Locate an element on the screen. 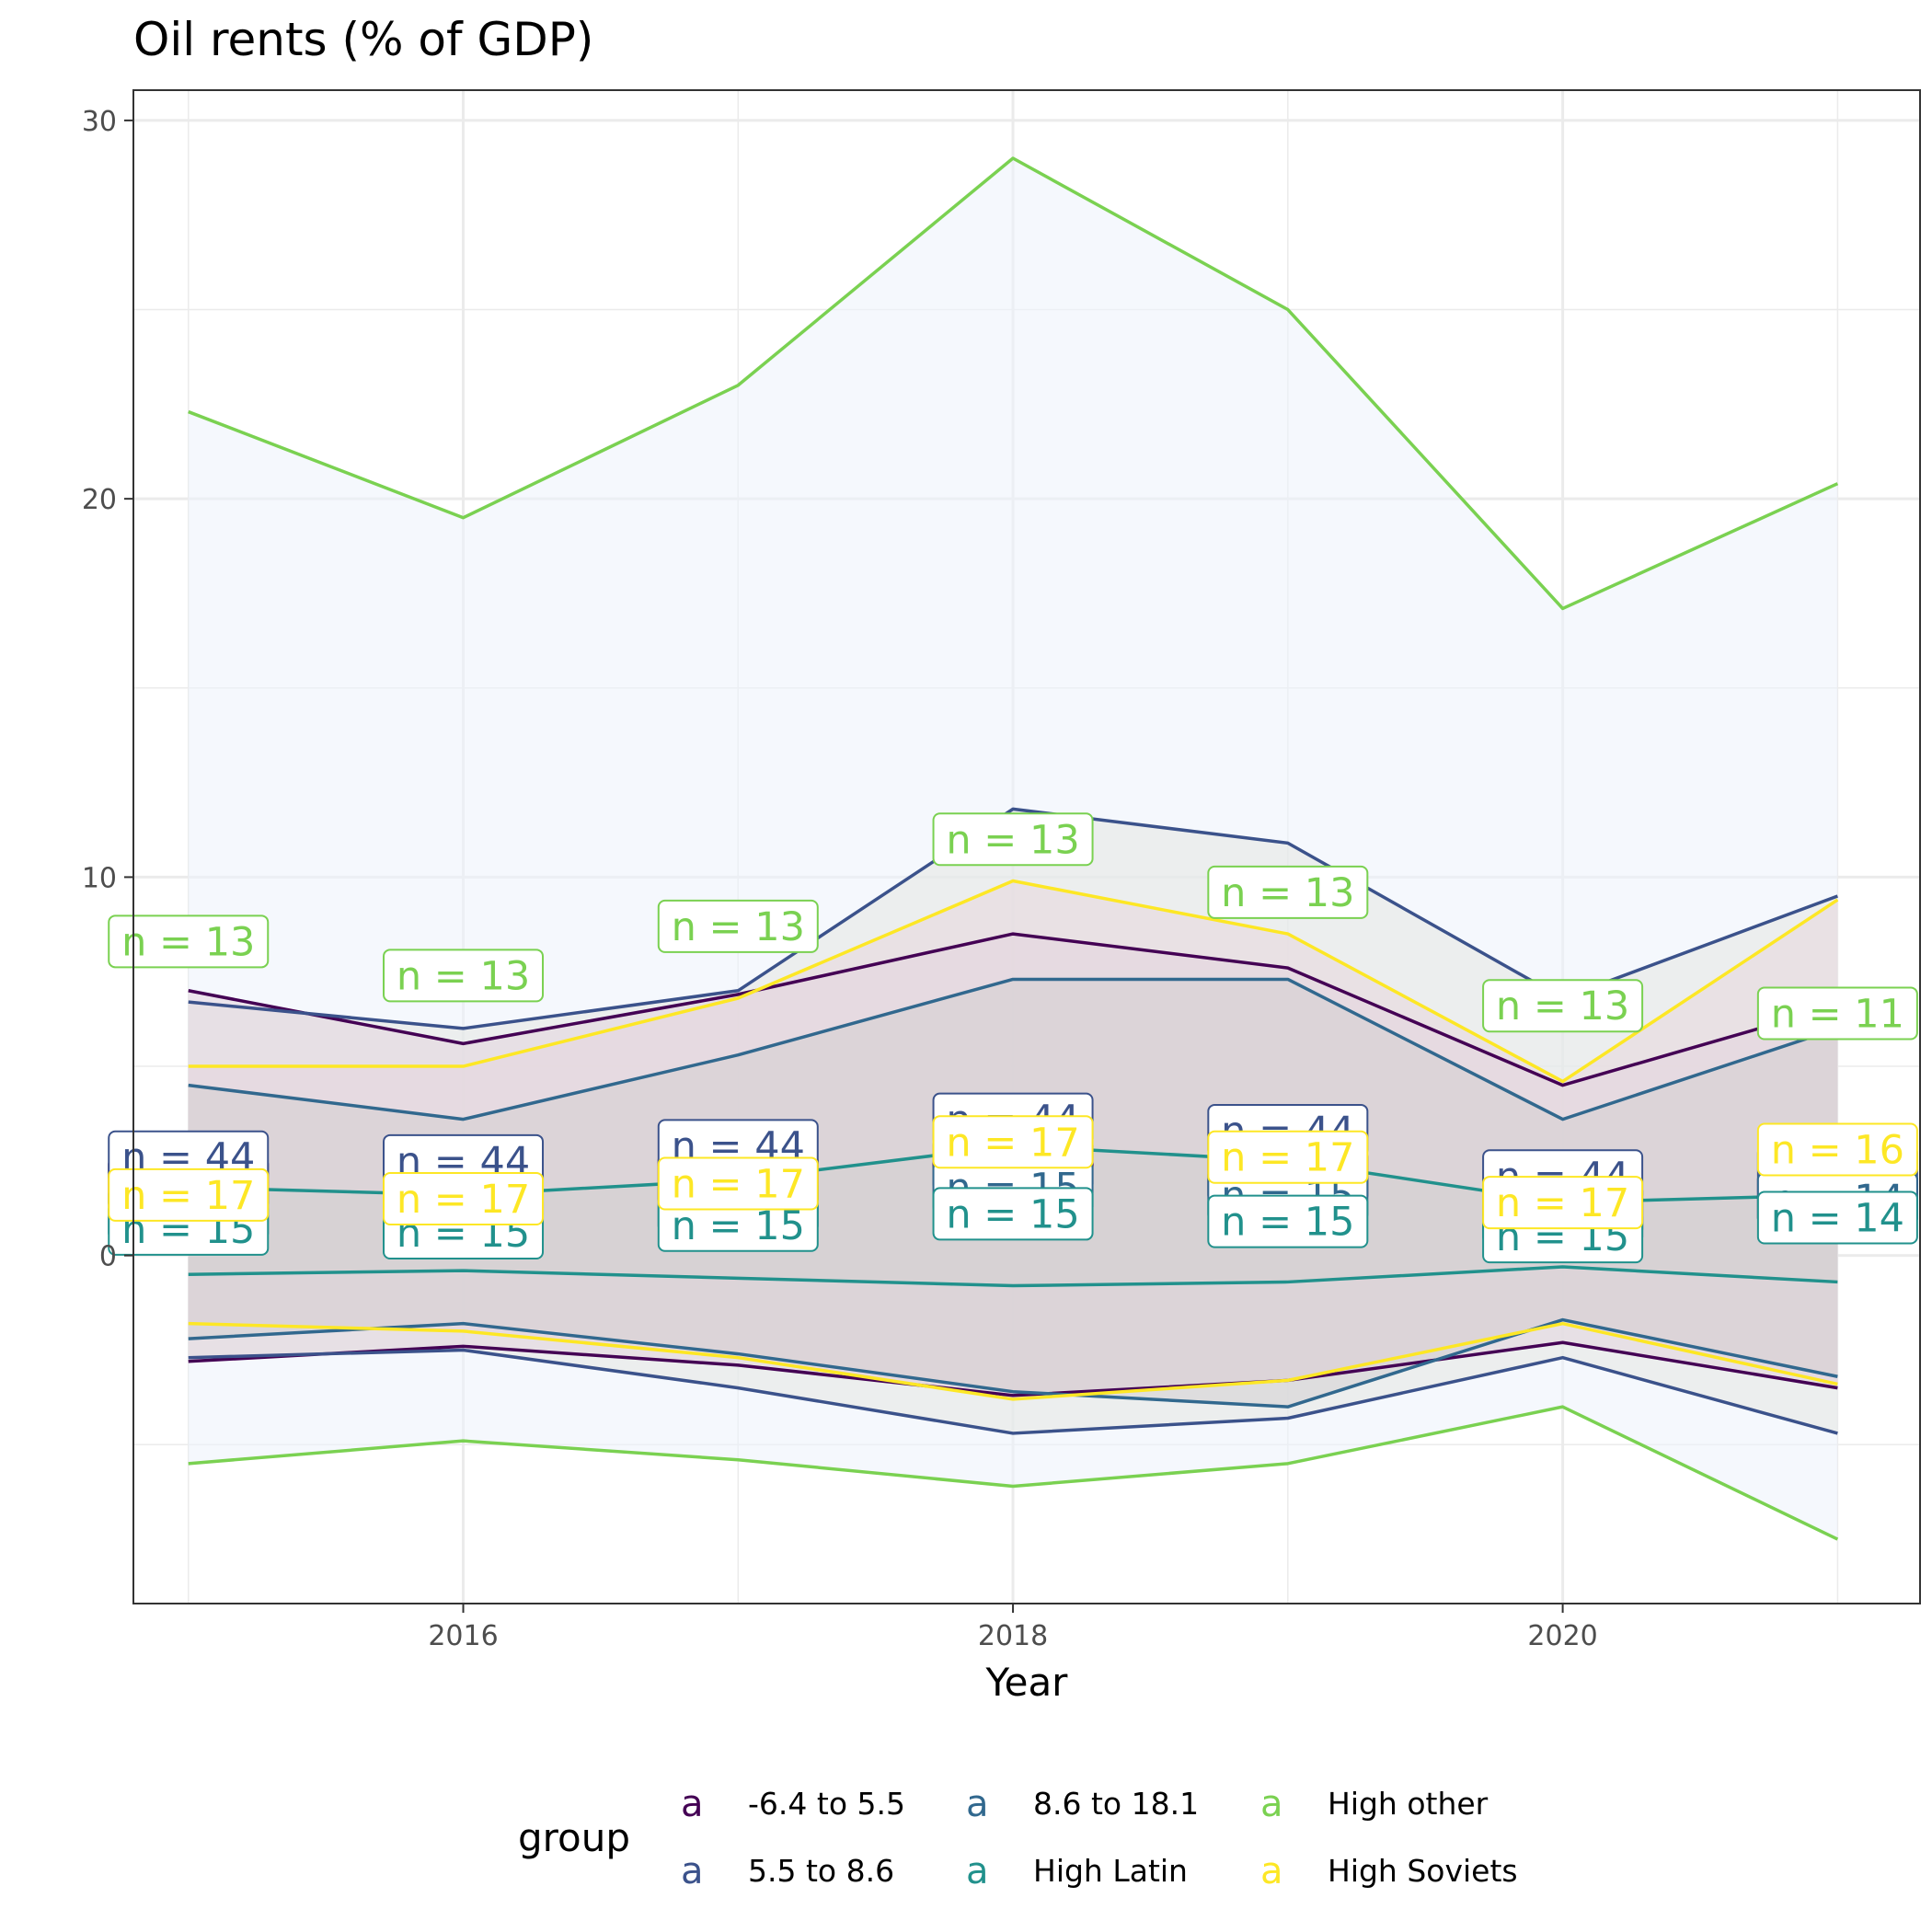 This screenshot has width=1932, height=1932. x-tick-label: 2016 is located at coordinates (463, 1636).